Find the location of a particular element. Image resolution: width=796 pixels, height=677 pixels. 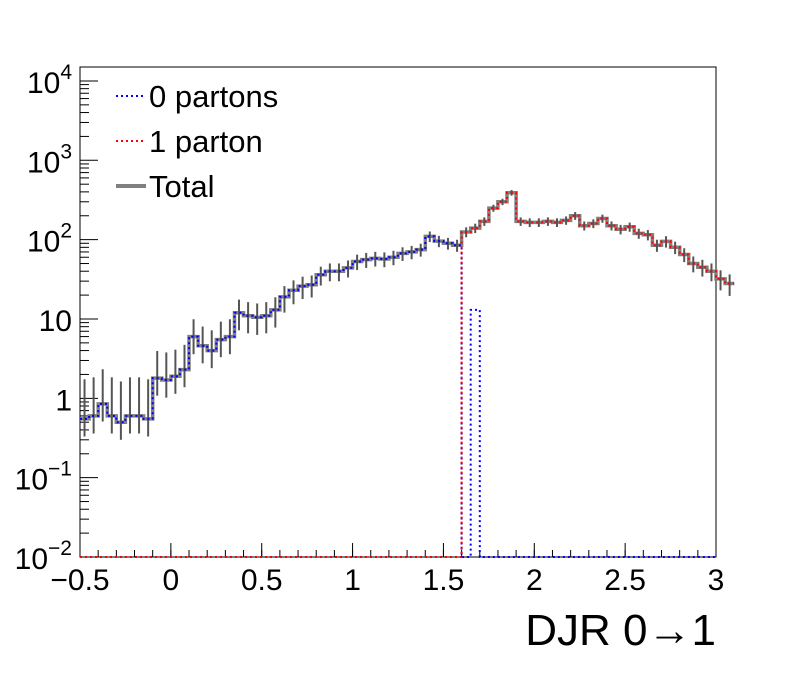

legend: 0 partons 1 parton Total is located at coordinates (197, 141).